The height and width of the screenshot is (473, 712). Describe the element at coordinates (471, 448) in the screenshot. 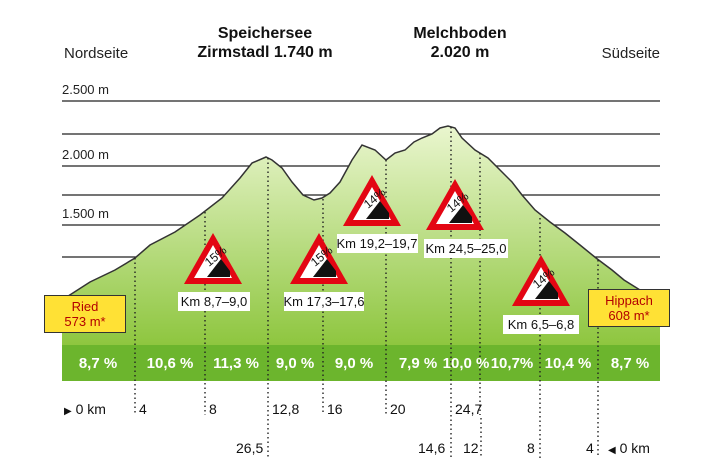

I see `km-south-12: 12` at that location.